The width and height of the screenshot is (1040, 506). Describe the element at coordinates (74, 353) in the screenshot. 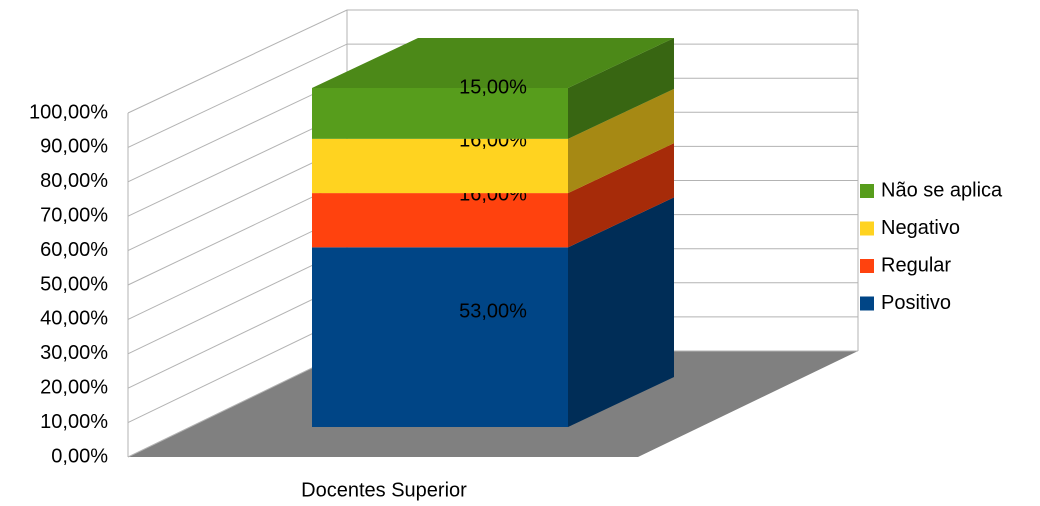

I see `y-tick-label: 30,00%` at that location.